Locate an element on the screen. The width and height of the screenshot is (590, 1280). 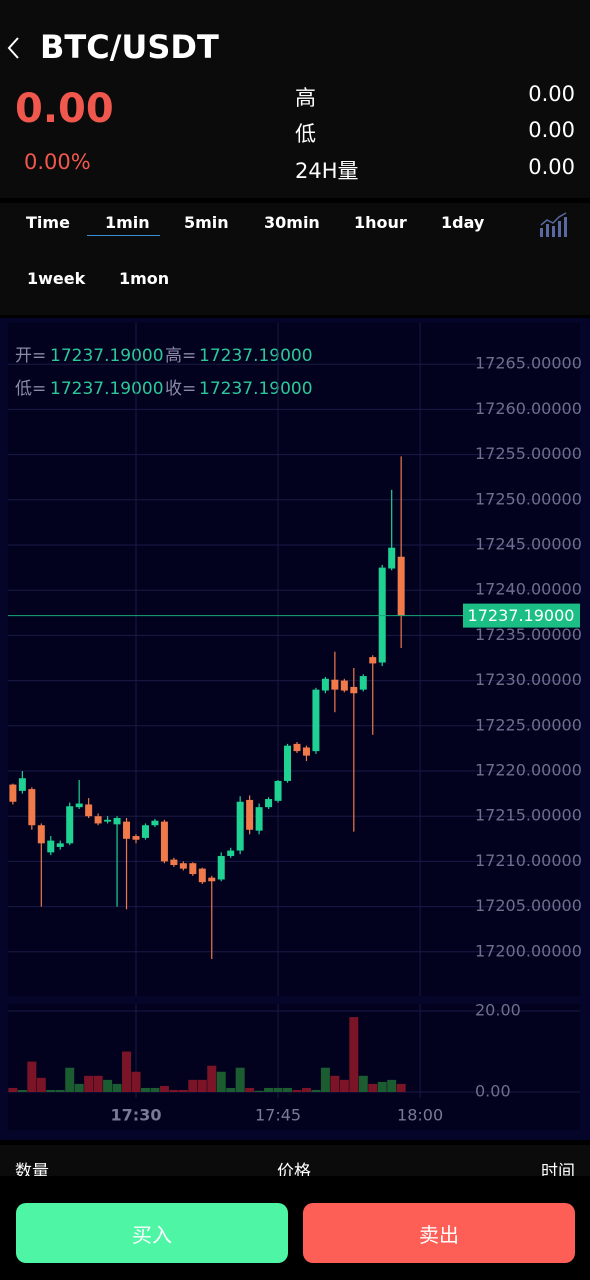
y-tick-label: 17260.00000 is located at coordinates (528, 408).